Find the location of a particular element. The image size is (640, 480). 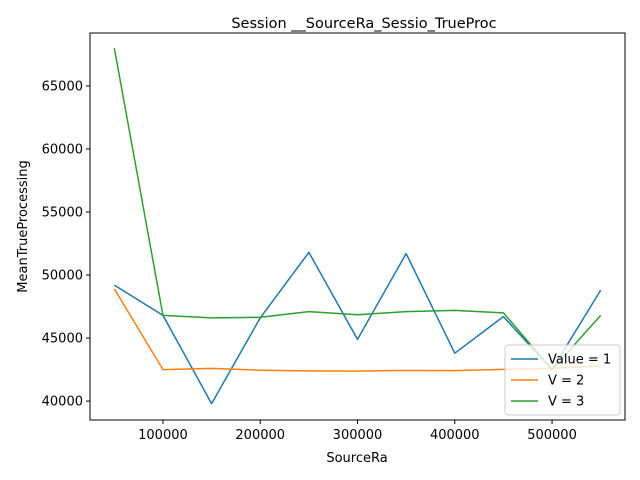

legend-label: V = 2 is located at coordinates (566, 381).